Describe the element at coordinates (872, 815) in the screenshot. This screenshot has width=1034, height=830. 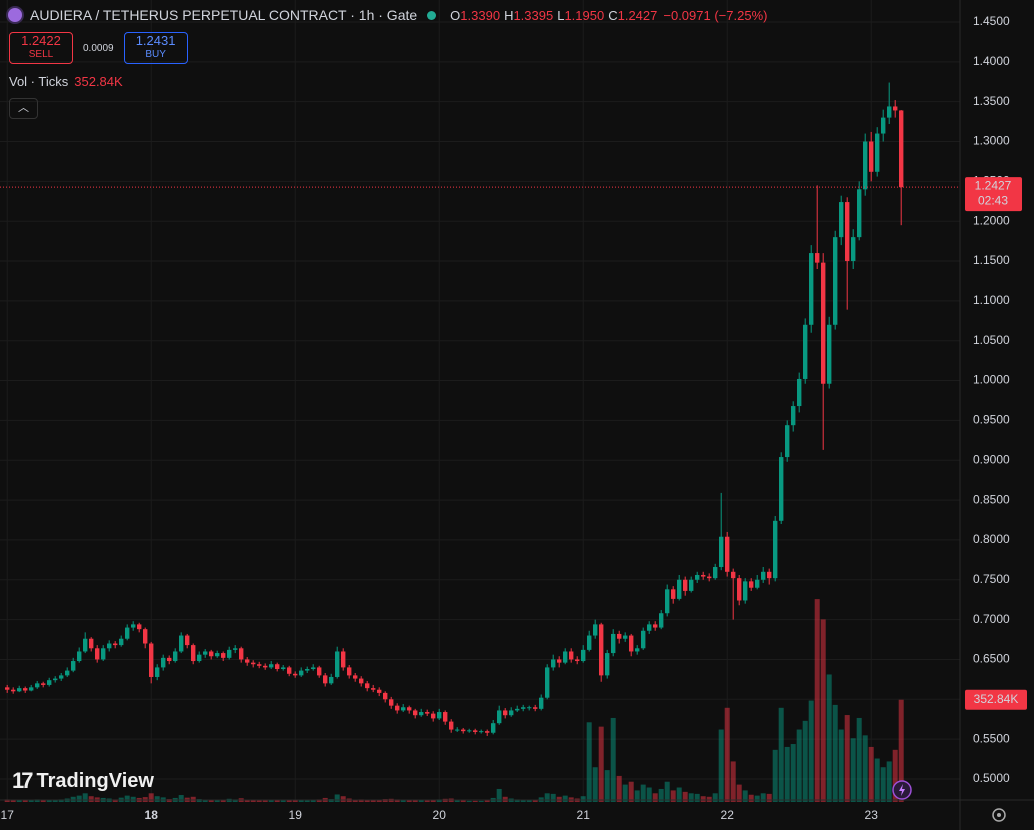
I see `x-tick-label: 23` at that location.